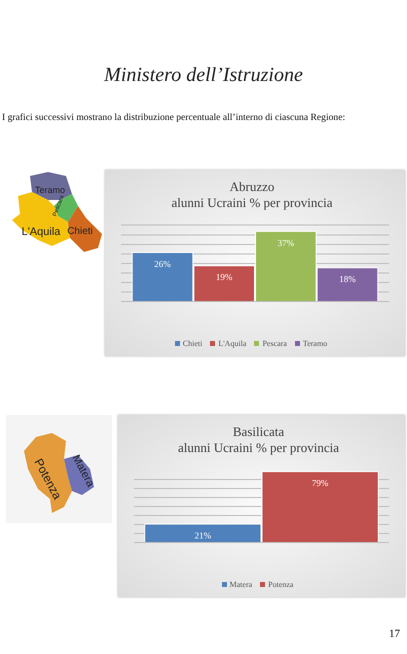 This screenshot has height=654, width=407. What do you see at coordinates (231, 343) in the screenshot?
I see `legend-label: L'Aquila` at bounding box center [231, 343].